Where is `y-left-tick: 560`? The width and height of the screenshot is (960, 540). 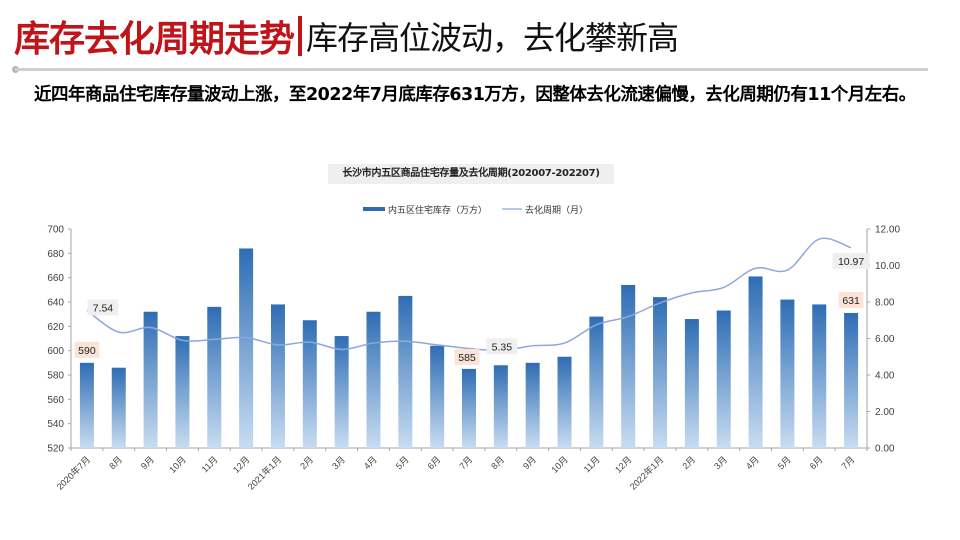
y-left-tick: 560 is located at coordinates (55, 400).